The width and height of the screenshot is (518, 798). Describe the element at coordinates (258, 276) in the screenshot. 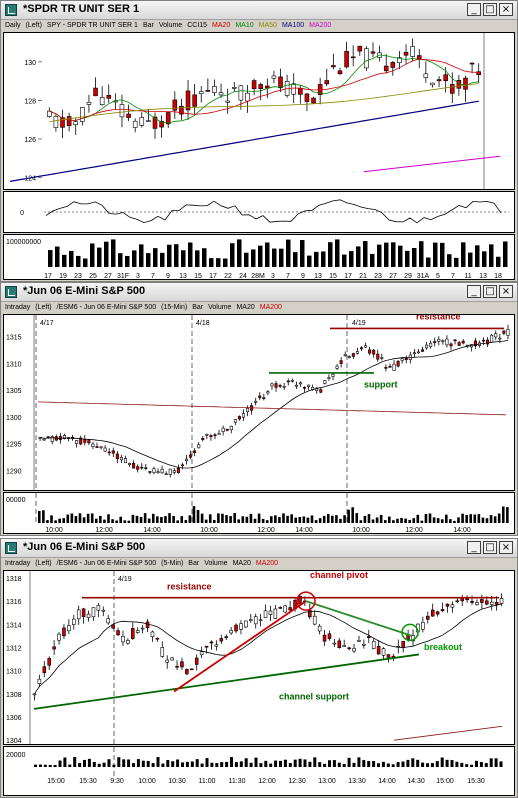

I see `x-axis-label: 28M` at that location.